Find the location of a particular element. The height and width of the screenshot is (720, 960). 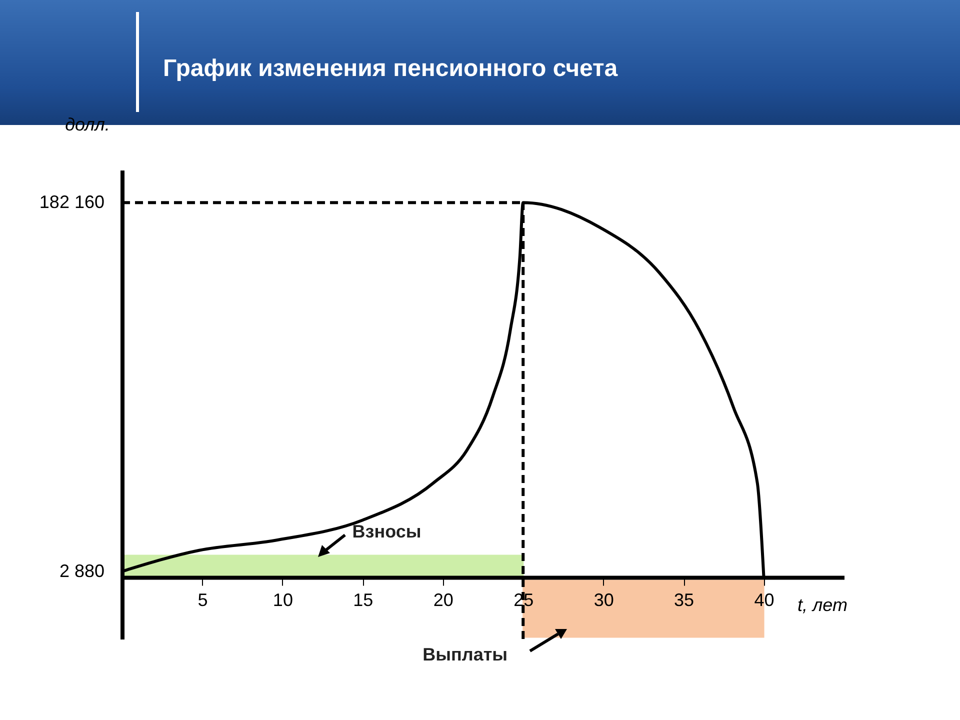

x-axis-title: t, лет is located at coordinates (823, 604).